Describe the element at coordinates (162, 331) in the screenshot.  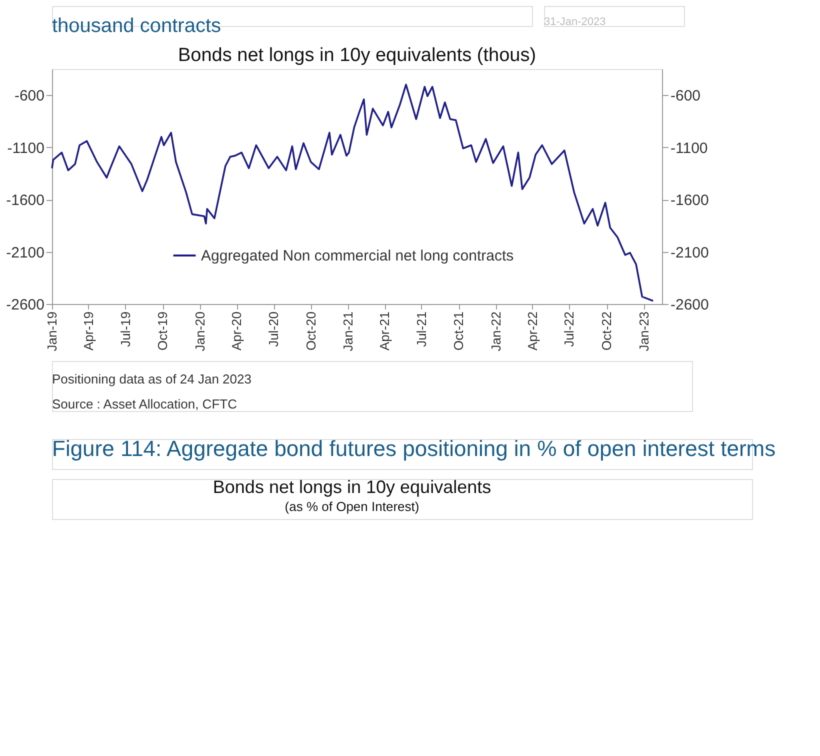
I see `x-tick-label: Oct-19` at that location.